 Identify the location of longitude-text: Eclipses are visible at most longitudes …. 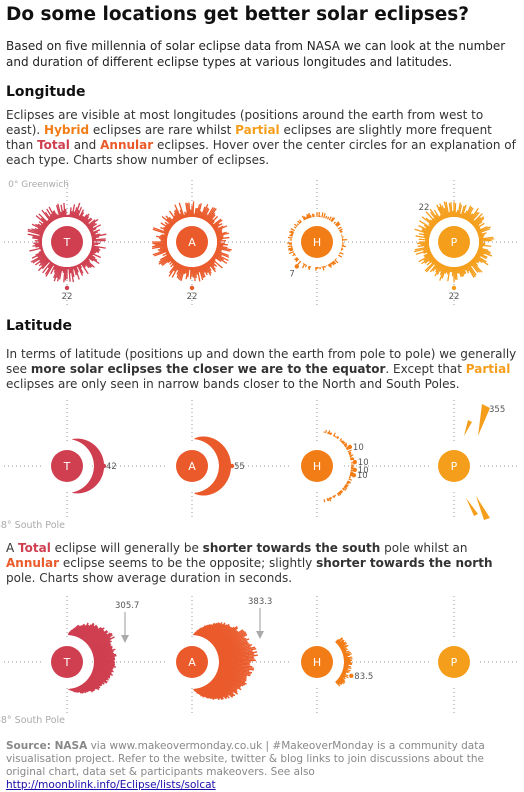
(262, 138).